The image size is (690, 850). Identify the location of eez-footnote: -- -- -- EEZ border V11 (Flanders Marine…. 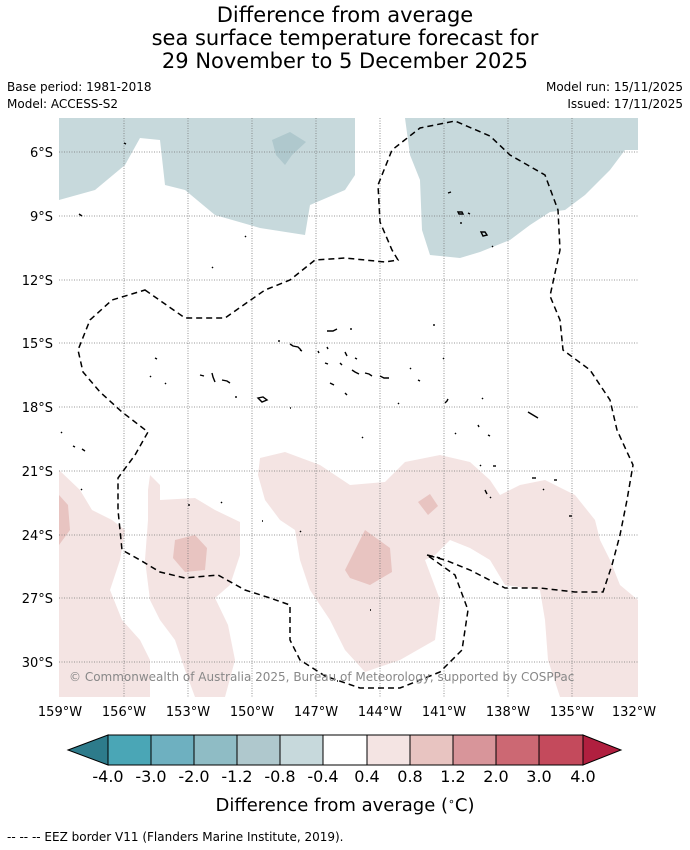
(175, 837).